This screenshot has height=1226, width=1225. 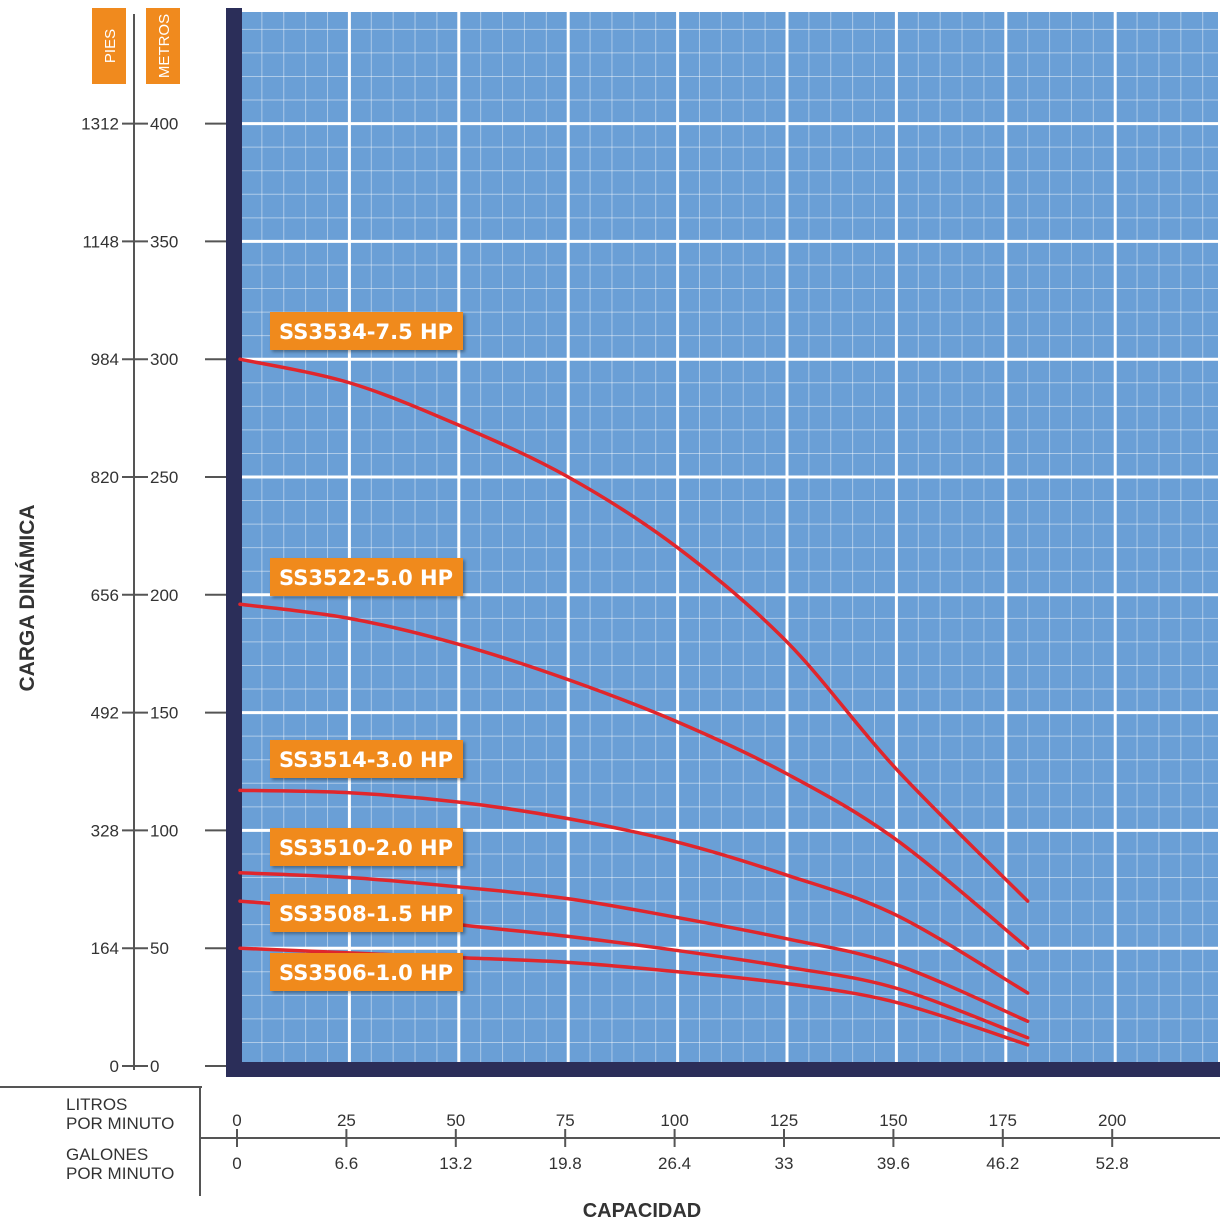 What do you see at coordinates (784, 1120) in the screenshot?
I see `x-tick-label-lpm: 125` at bounding box center [784, 1120].